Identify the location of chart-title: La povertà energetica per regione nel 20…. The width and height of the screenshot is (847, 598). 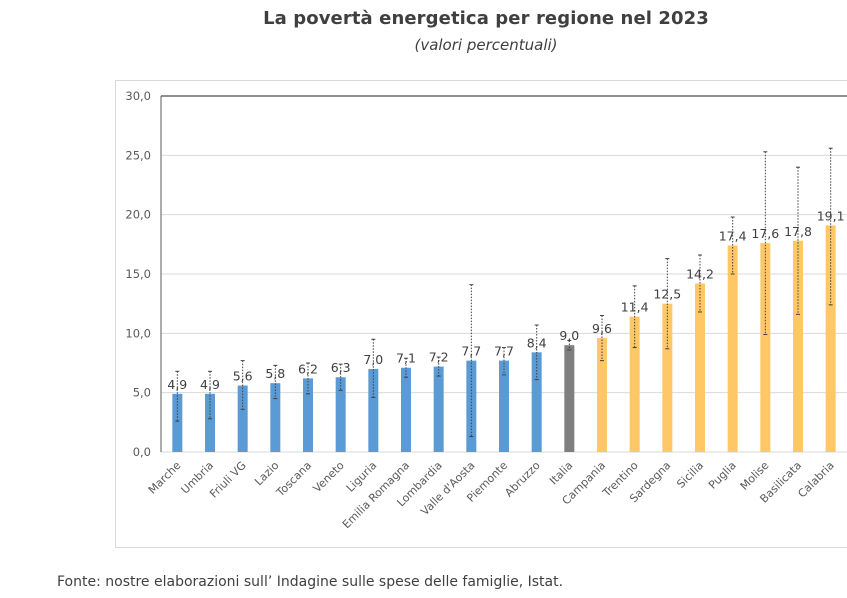
(486, 18).